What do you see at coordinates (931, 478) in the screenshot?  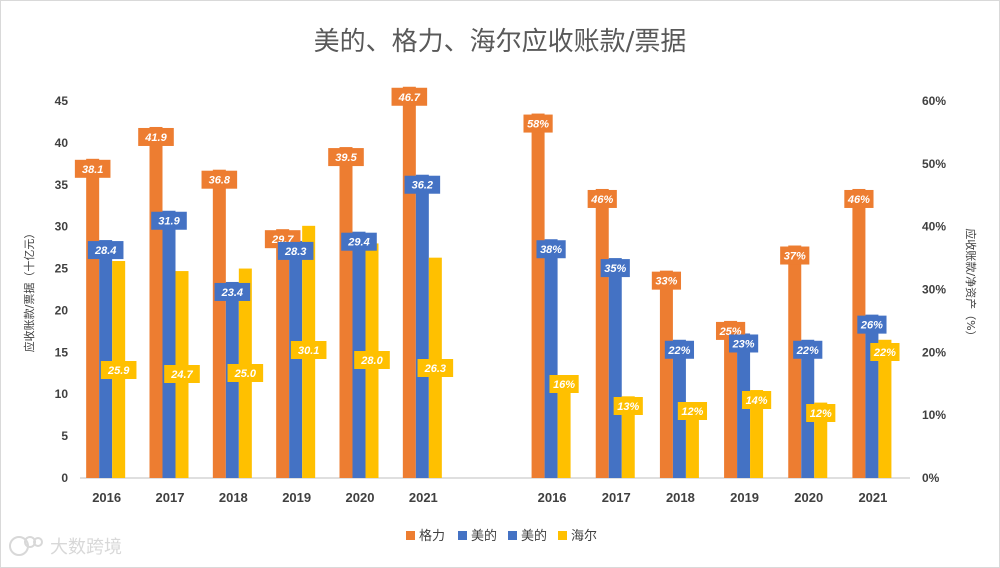 I see `right-y-tick-label: 0%` at bounding box center [931, 478].